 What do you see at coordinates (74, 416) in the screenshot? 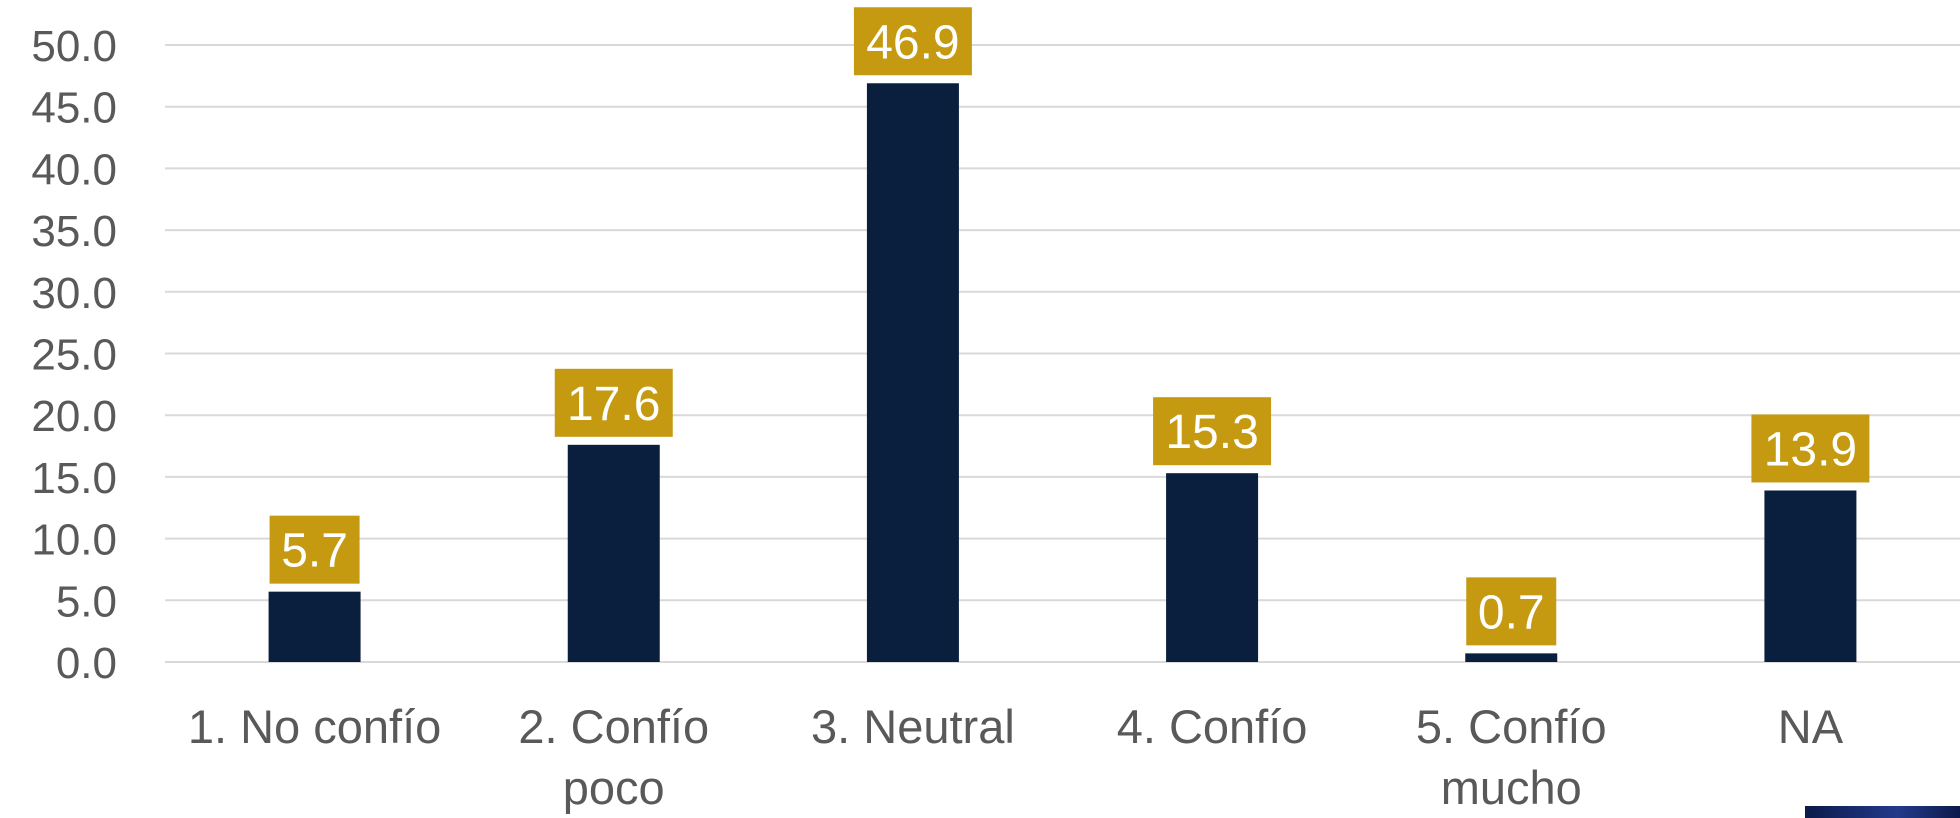
I see `y-tick-label: 20.0` at bounding box center [74, 416].